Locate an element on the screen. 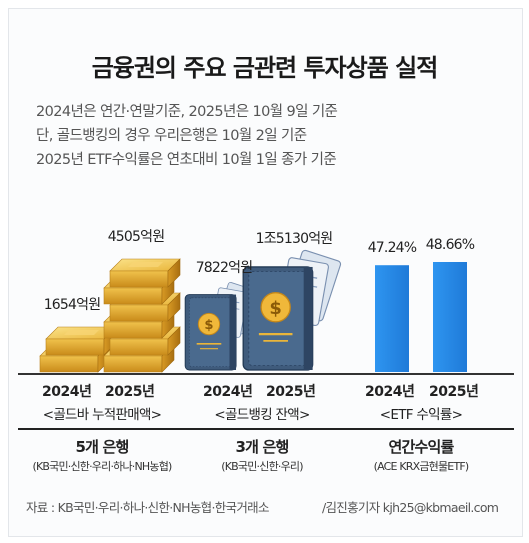 Image resolution: width=529 pixels, height=543 pixels. source-note: 자료 : KB국민·우리·하나·신한·NH농협·한국거래소 is located at coordinates (147, 507).